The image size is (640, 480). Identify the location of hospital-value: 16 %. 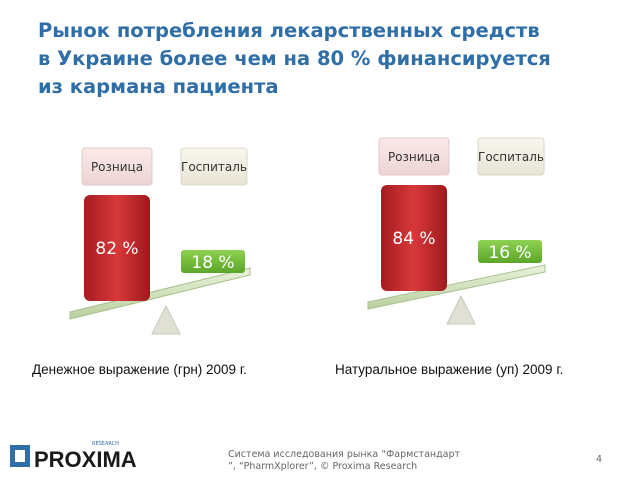
(509, 253).